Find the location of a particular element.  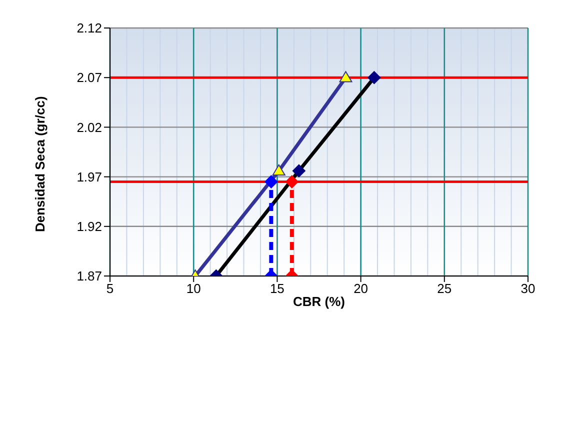

y-tick-label: 1.97 is located at coordinates (89, 176).